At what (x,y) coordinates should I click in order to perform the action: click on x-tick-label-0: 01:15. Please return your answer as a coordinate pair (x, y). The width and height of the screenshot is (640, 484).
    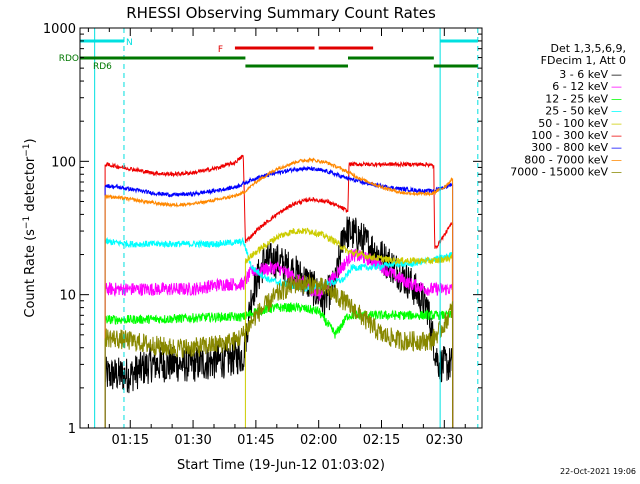
    Looking at the image, I should click on (130, 440).